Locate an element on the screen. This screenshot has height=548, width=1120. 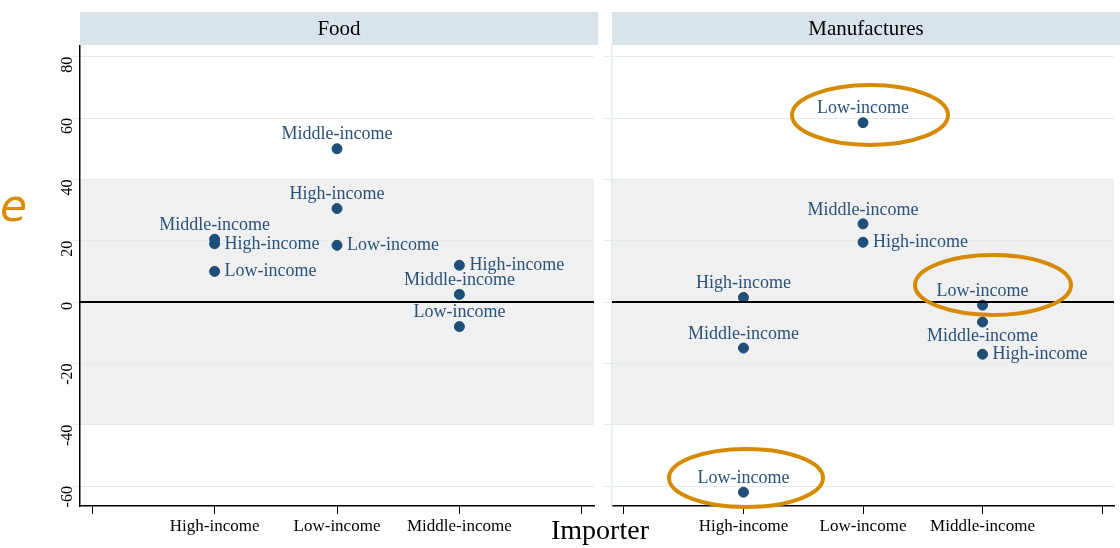
y-tick-label: 60 is located at coordinates (67, 126).